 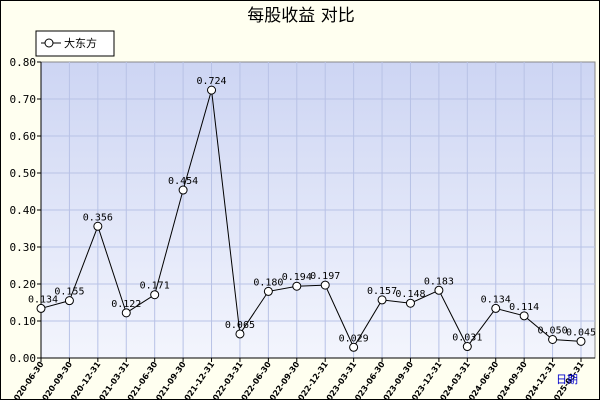 What do you see at coordinates (23, 284) in the screenshot?
I see `y-tick-label: 0.20` at bounding box center [23, 284].